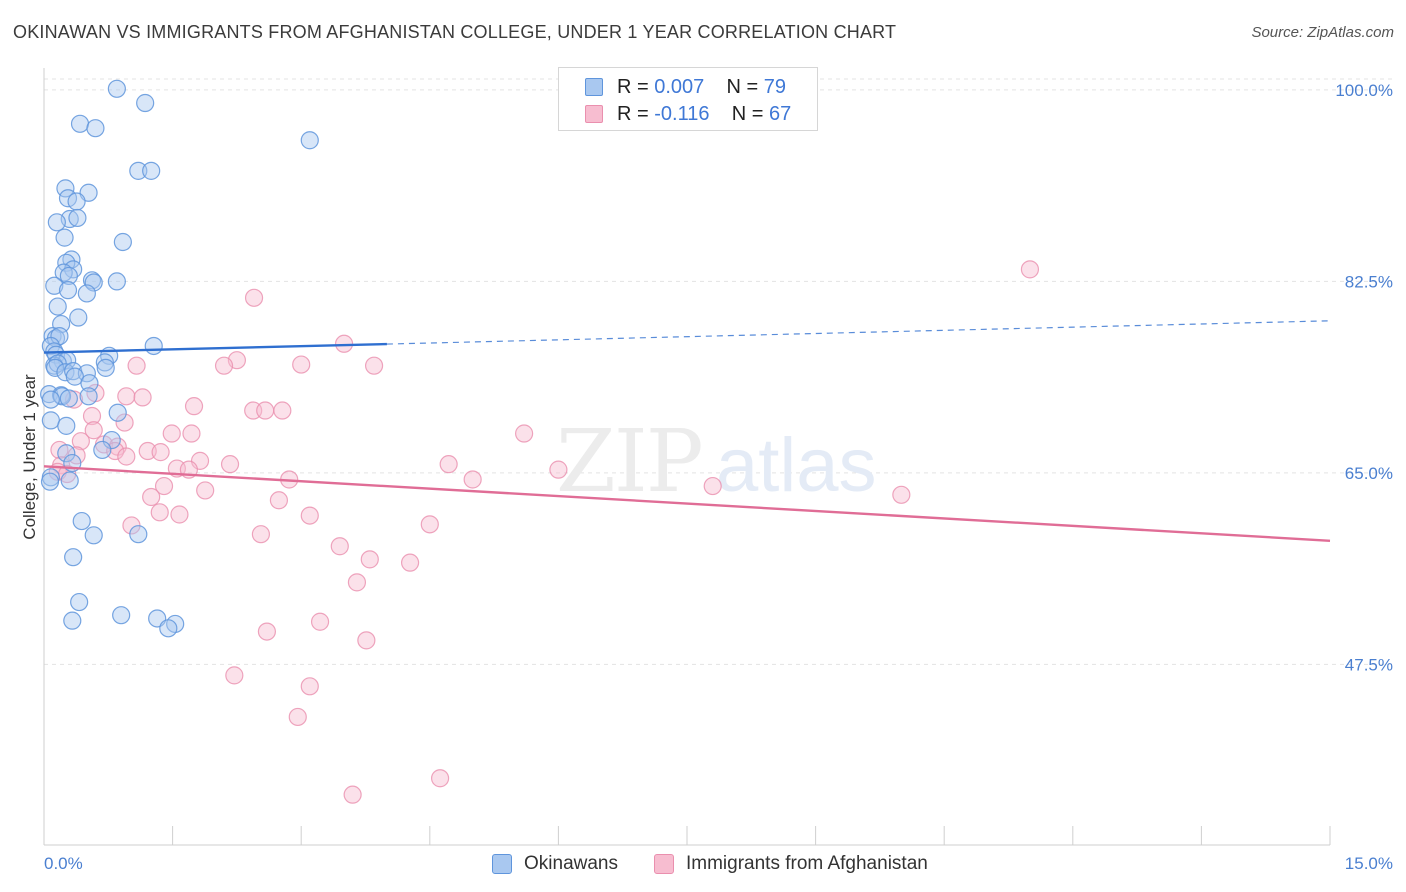 The height and width of the screenshot is (892, 1406). I want to click on okinawans-swatch, so click(594, 87).